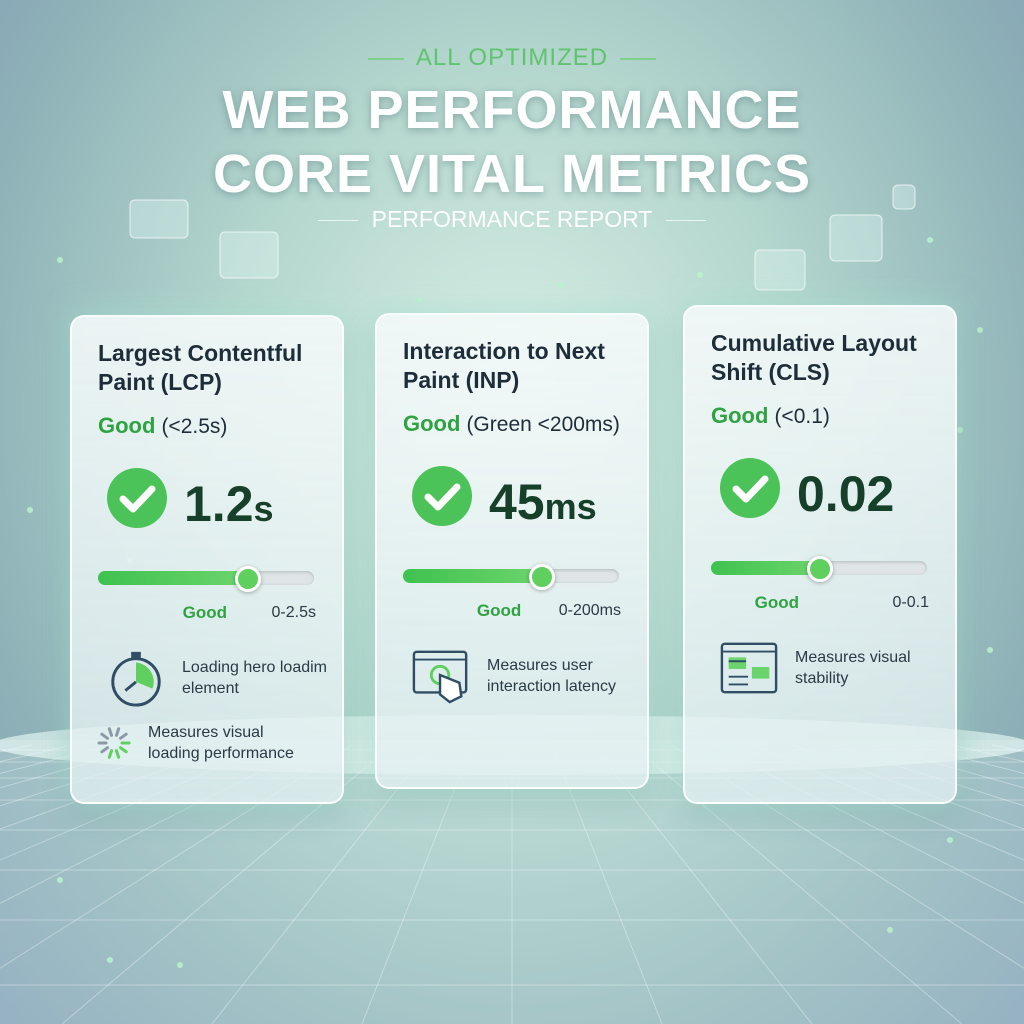 Image resolution: width=1024 pixels, height=1024 pixels. Describe the element at coordinates (194, 426) in the screenshot. I see `threshold: (<2.5s)` at that location.